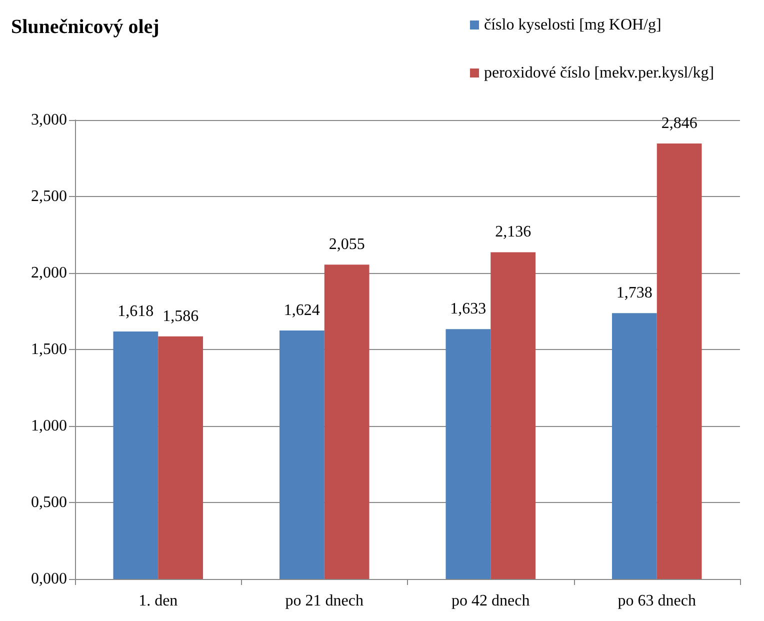 This screenshot has height=621, width=764. What do you see at coordinates (158, 601) in the screenshot?
I see `x-tick-label: 1. den` at bounding box center [158, 601].